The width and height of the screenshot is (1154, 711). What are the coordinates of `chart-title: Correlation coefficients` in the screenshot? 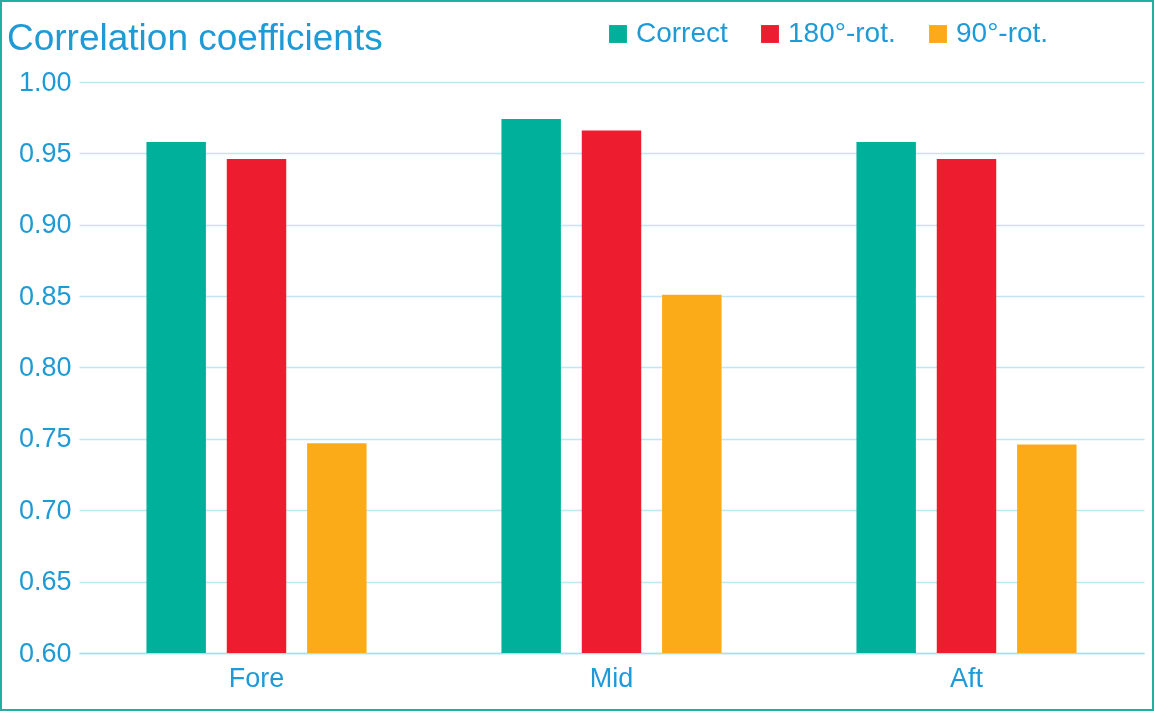 It's located at (195, 37).